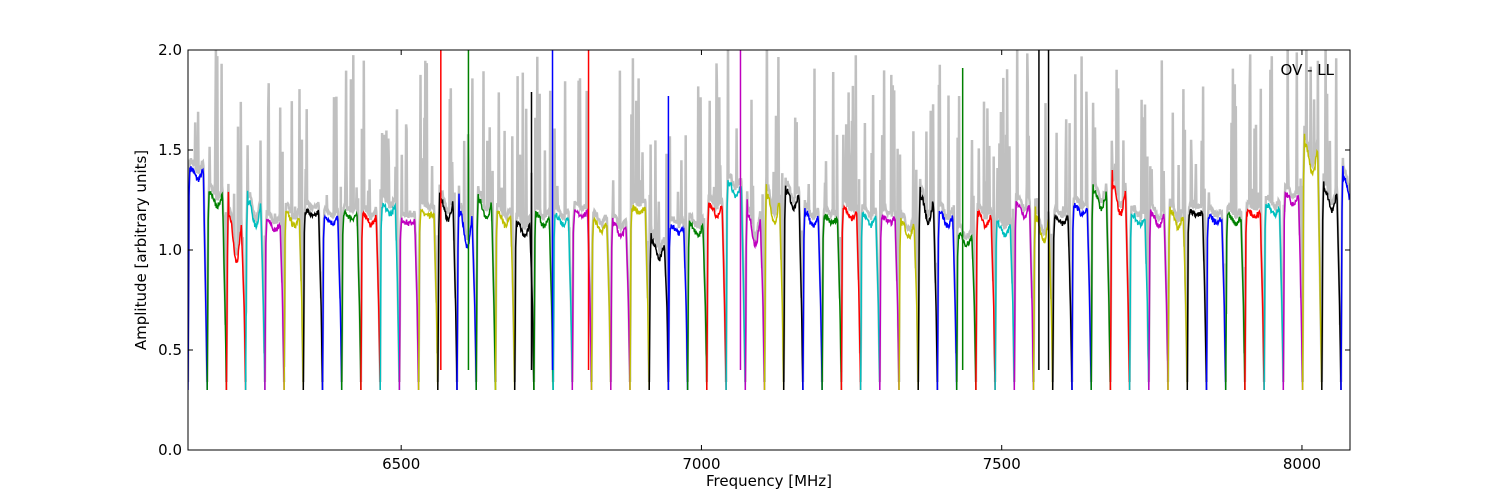 This screenshot has height=500, width=1500. I want to click on y-axis-label: Amplitude [arbitrary units], so click(141, 250).